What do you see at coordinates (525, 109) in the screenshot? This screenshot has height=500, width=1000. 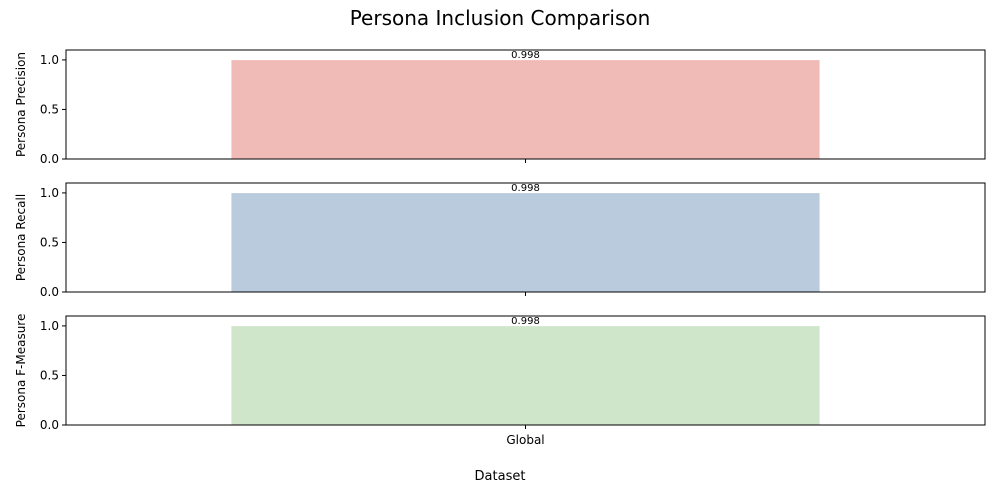 I see `bar-precision-global` at bounding box center [525, 109].